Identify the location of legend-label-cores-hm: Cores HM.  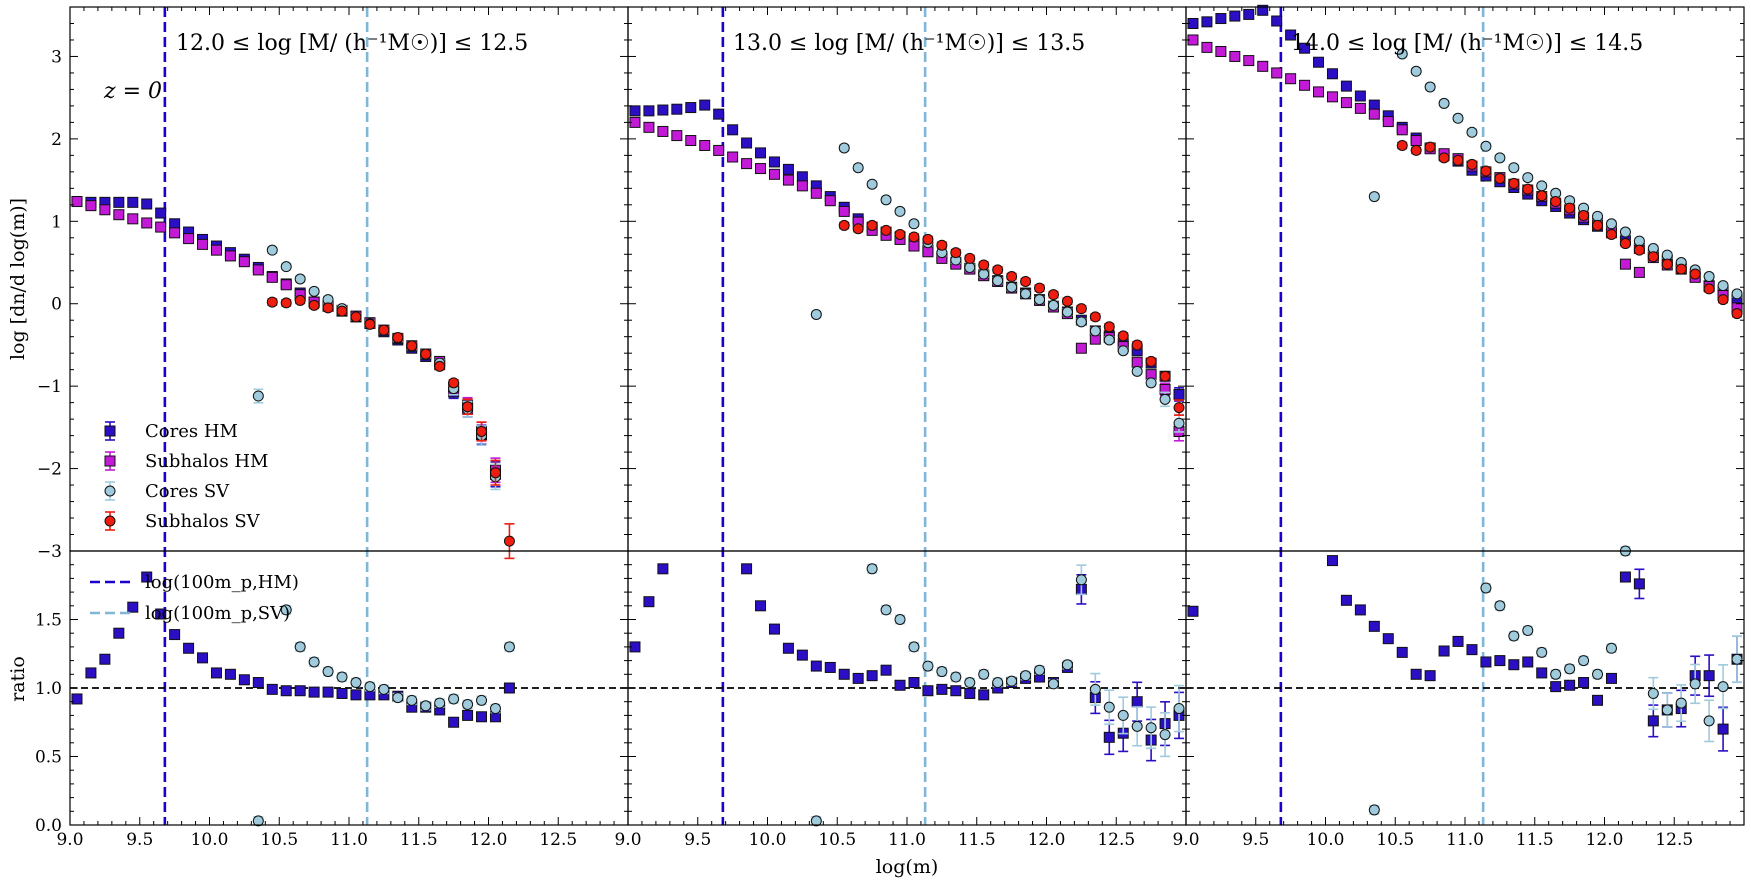
(191, 431).